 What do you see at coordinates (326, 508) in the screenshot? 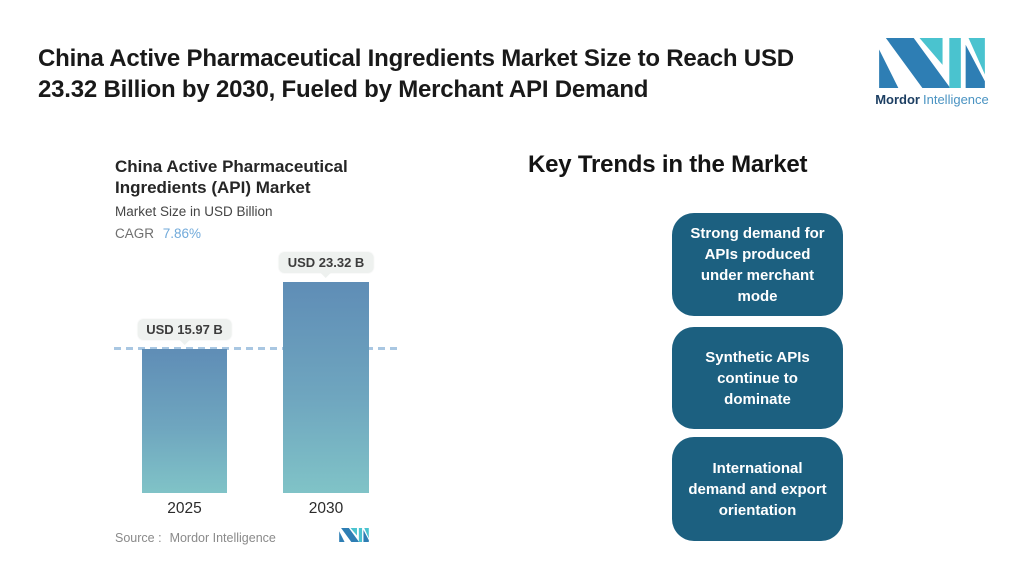
I see `axis-label-2030: 2030` at bounding box center [326, 508].